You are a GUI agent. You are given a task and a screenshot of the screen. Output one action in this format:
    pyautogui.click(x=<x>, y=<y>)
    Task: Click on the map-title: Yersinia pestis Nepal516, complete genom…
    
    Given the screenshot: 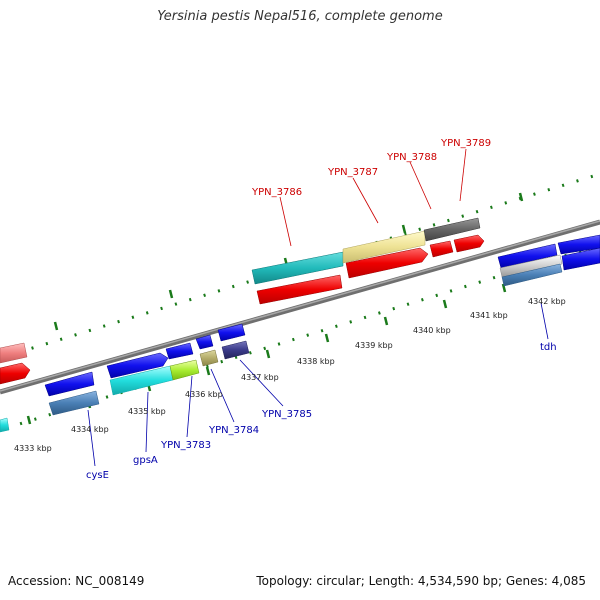 What is the action you would take?
    pyautogui.click(x=300, y=16)
    